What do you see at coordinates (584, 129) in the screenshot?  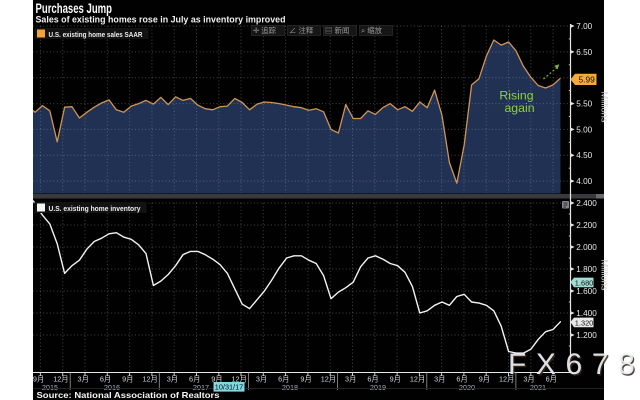 I see `svg-text: 5.00` at bounding box center [584, 129].